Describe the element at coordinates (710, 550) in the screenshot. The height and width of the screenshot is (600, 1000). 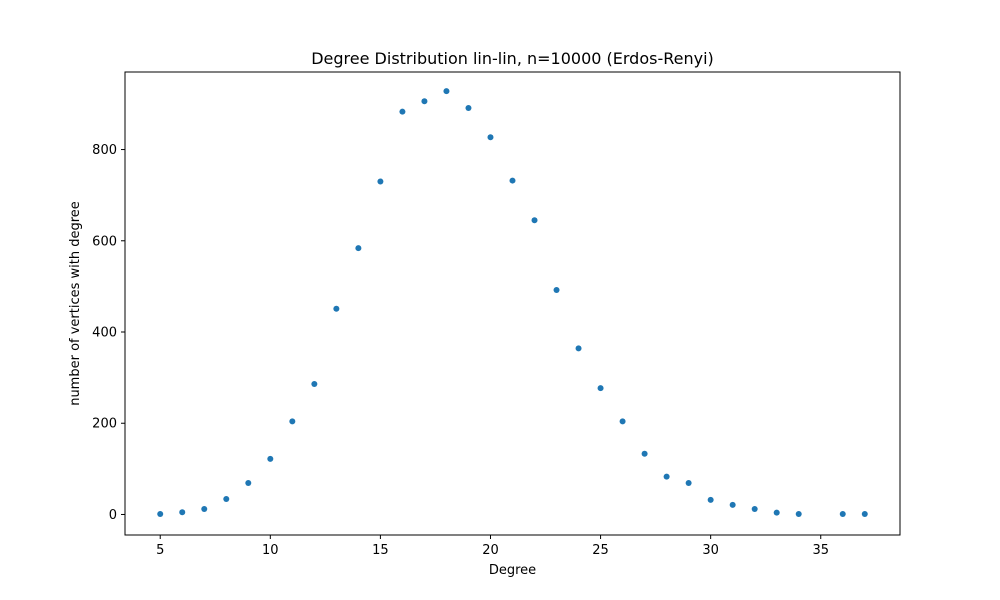
I see `x-tick-label: 30` at that location.